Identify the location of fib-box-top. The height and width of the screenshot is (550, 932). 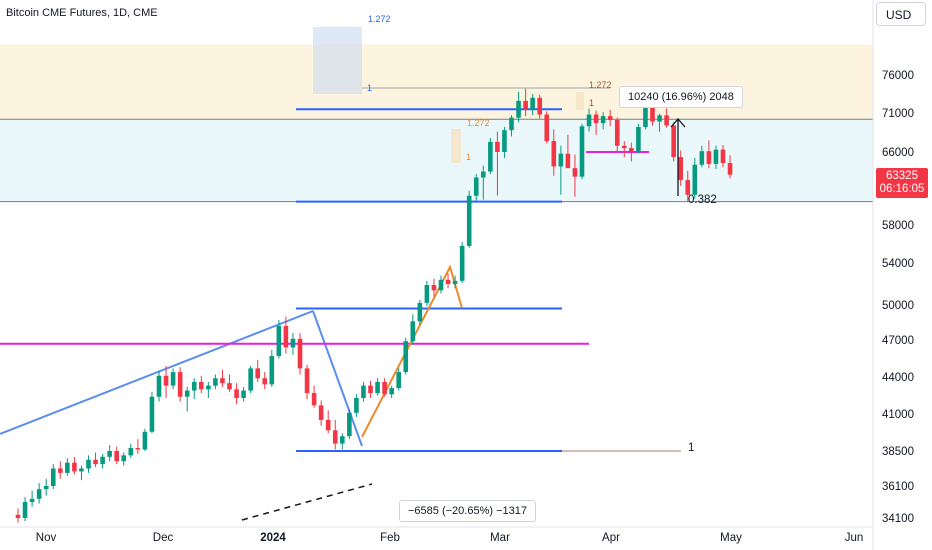
(337, 60).